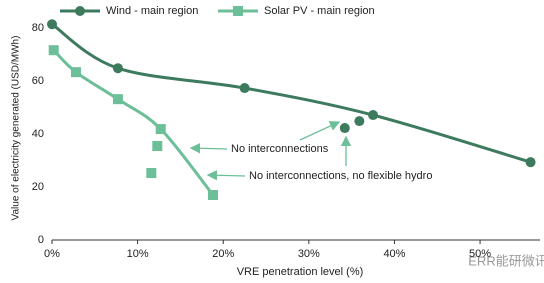 This screenshot has width=544, height=283. I want to click on x-tick-label: 40%, so click(394, 254).